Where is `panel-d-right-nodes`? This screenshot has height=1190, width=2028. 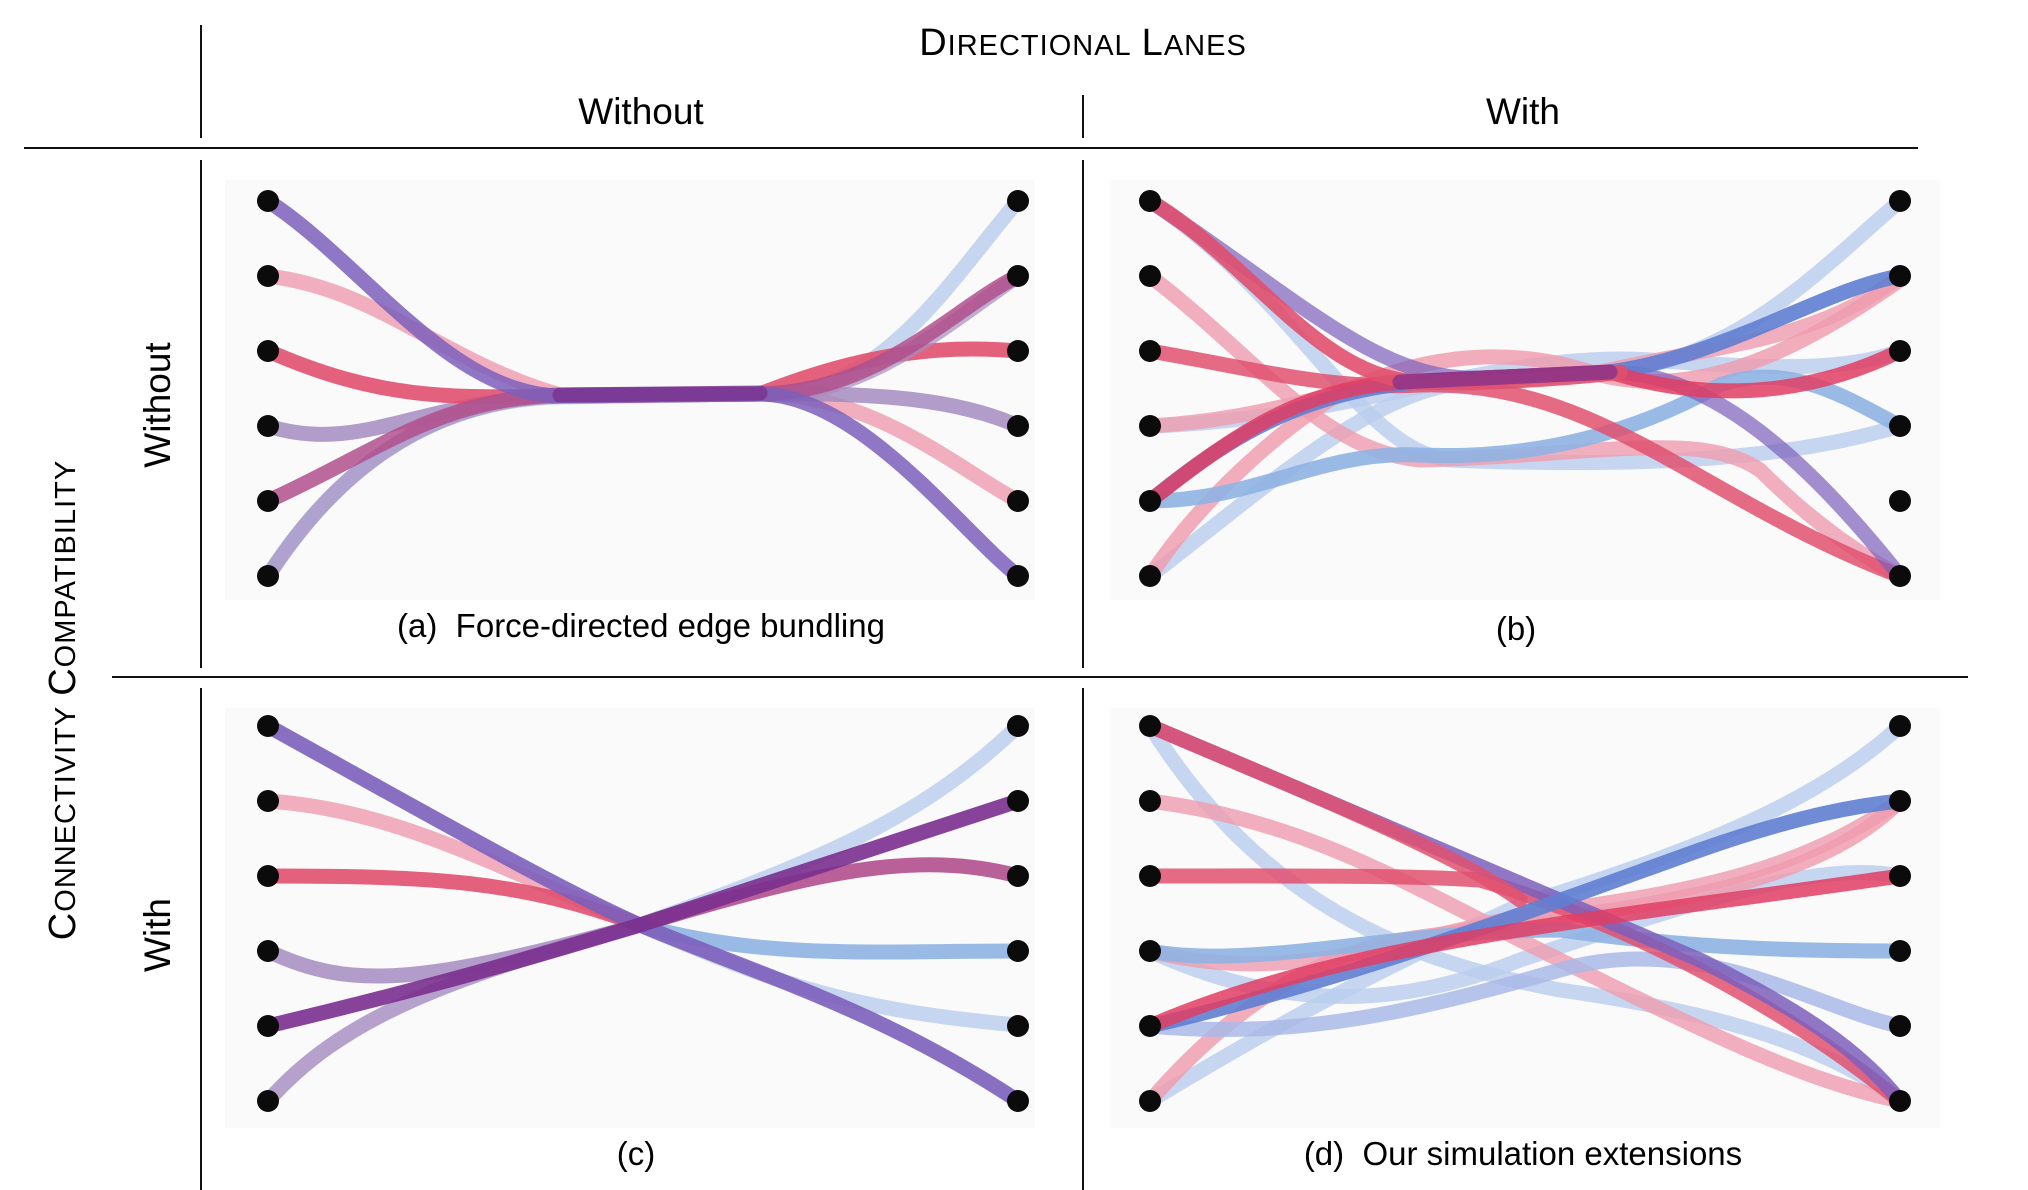
panel-d-right-nodes is located at coordinates (1900, 913).